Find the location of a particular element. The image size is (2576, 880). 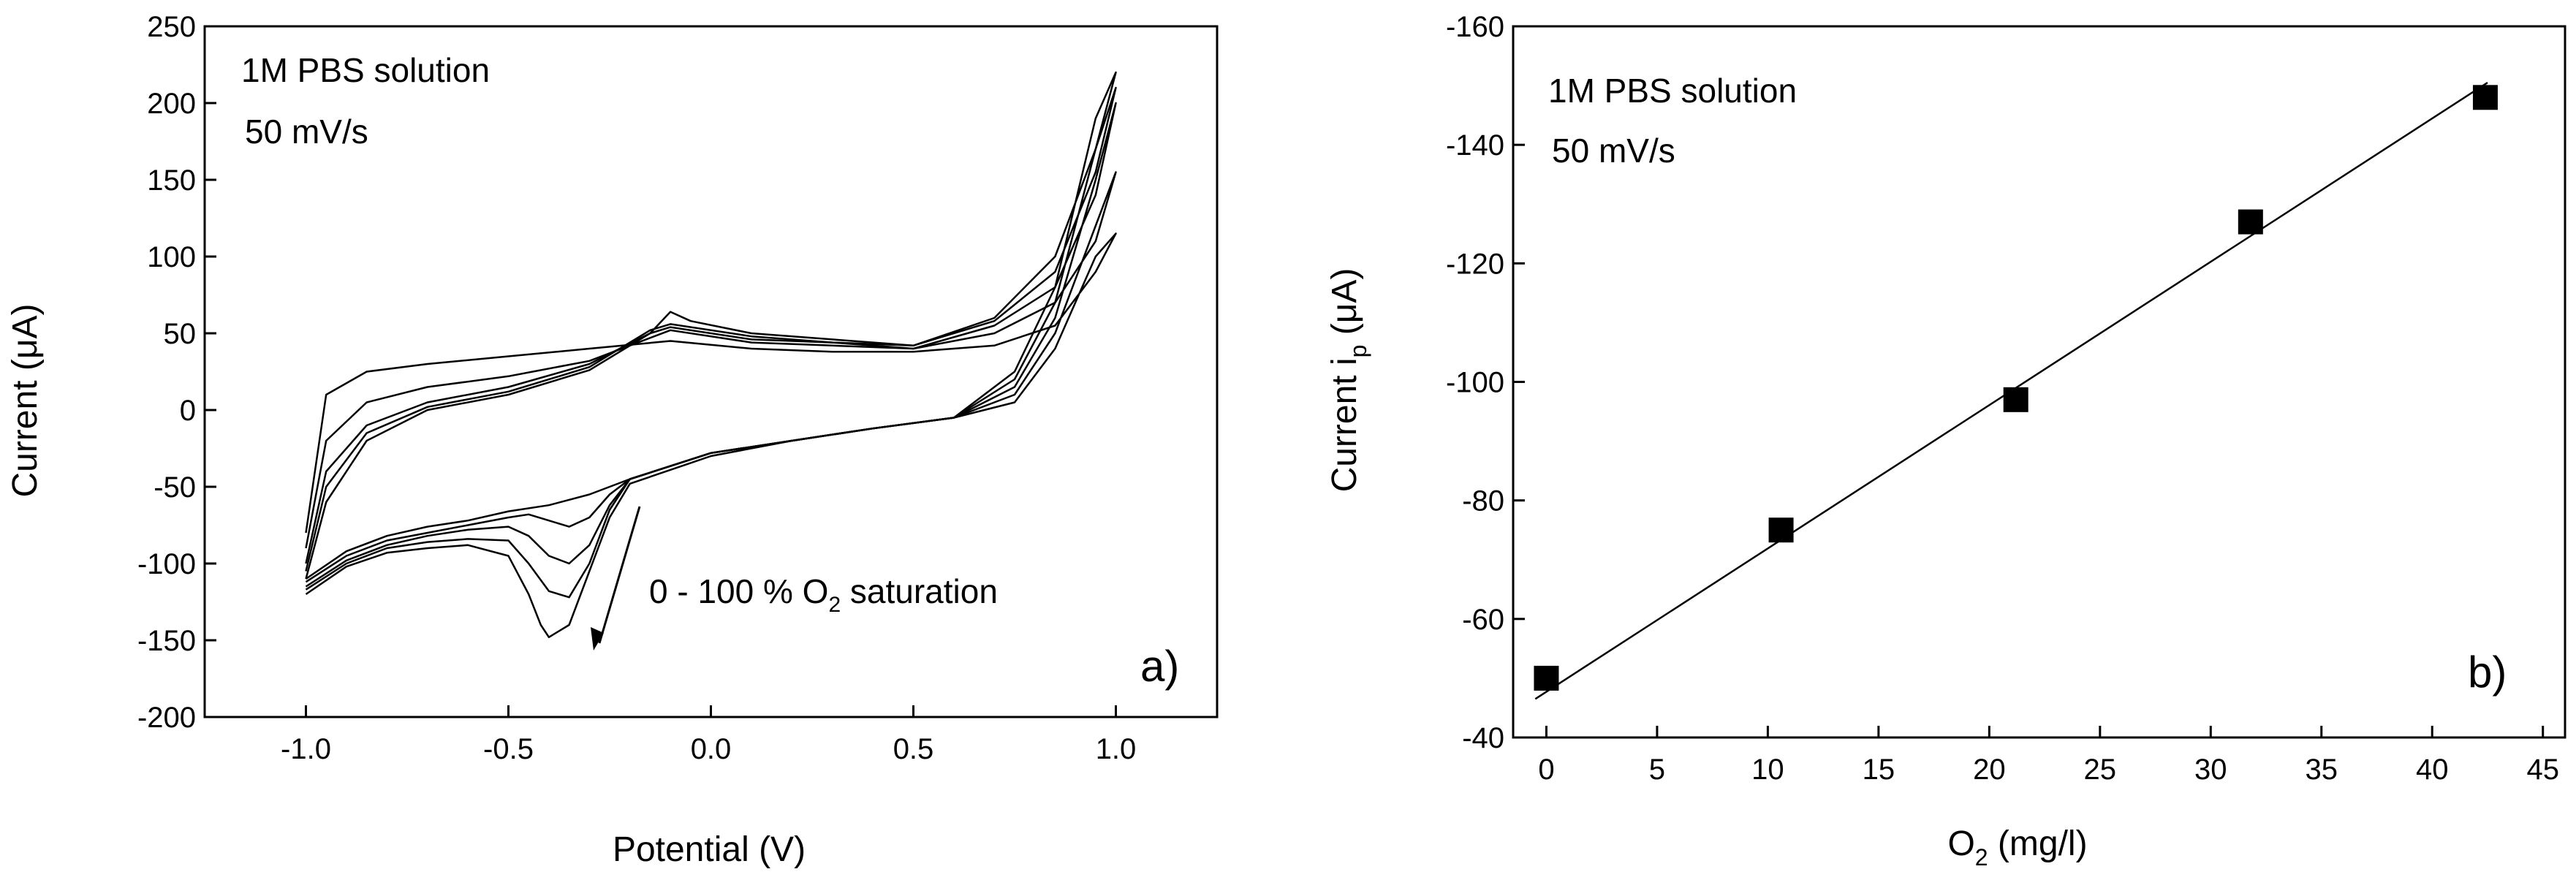

x-ticks-a: -1.0 -0.5 0.0 0.5 1.0 is located at coordinates (708, 735).